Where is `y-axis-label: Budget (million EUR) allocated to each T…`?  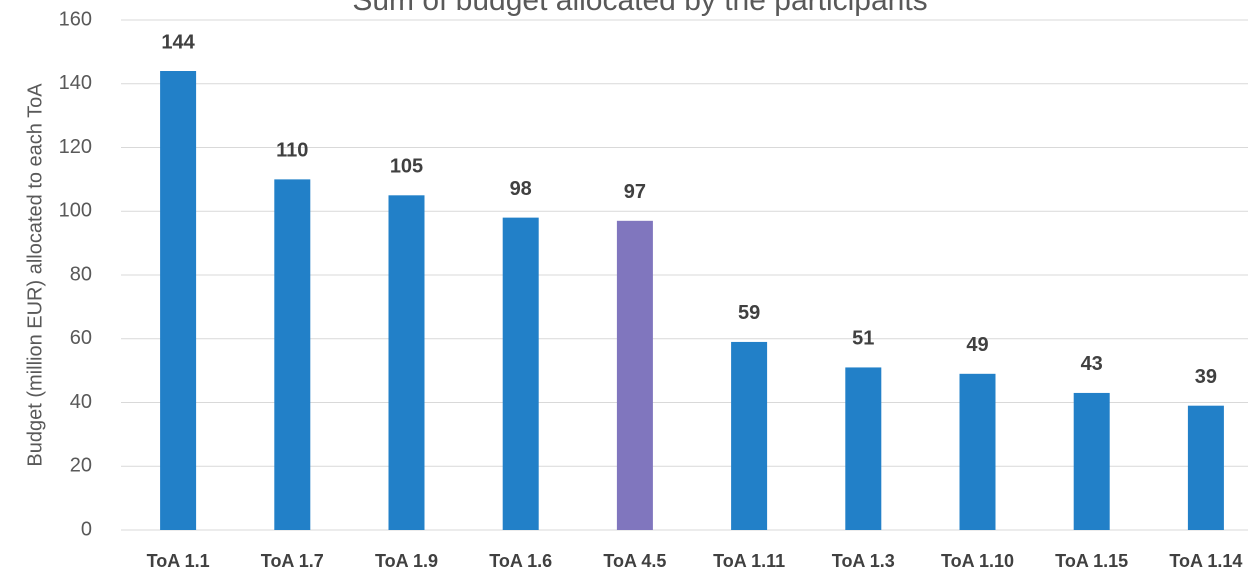
y-axis-label: Budget (million EUR) allocated to each T… is located at coordinates (35, 275).